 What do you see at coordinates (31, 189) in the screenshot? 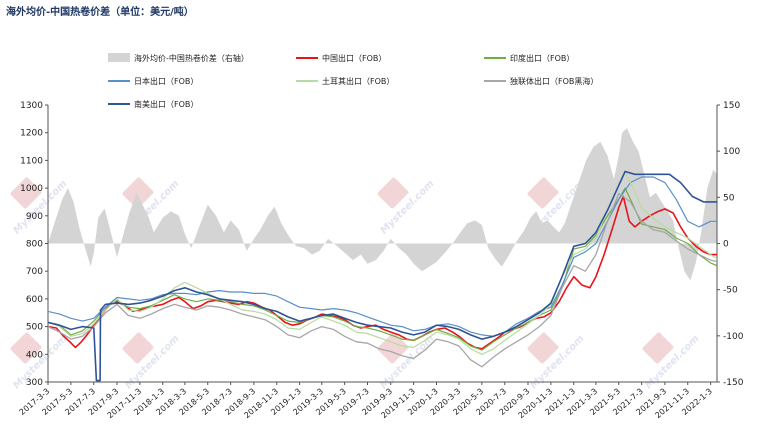
I see `left-tick-label: 1000` at bounding box center [31, 189].